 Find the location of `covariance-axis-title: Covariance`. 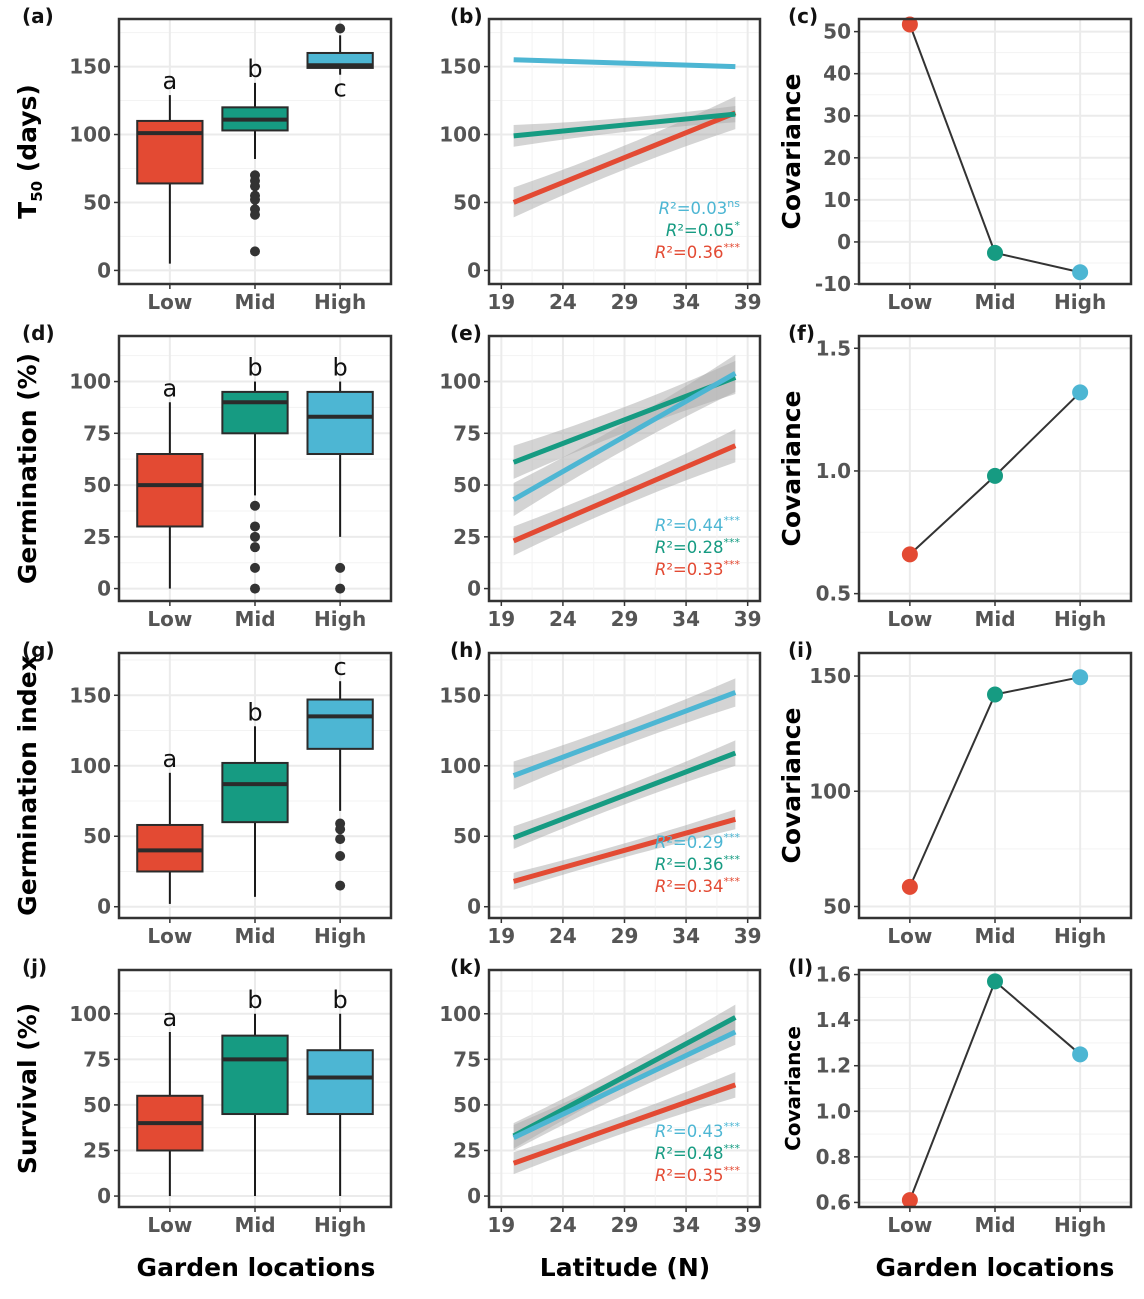

covariance-axis-title: Covariance is located at coordinates (791, 785).